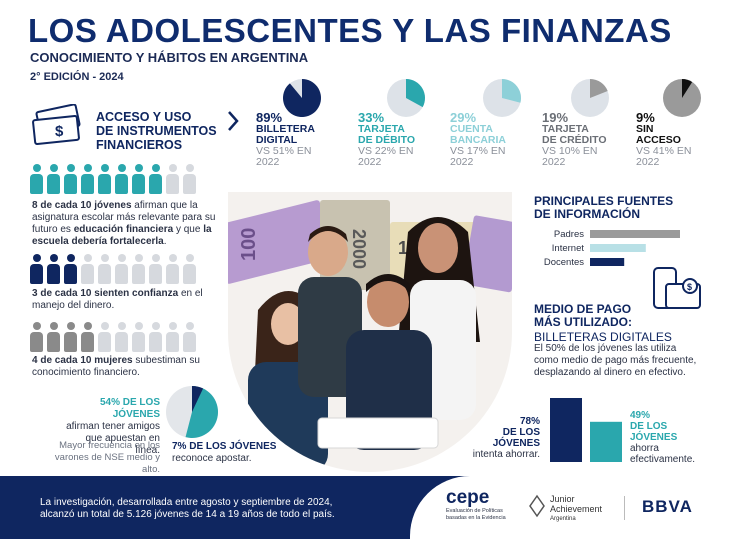 This screenshot has width=730, height=539. I want to click on cash-icon: $, so click(56, 125).